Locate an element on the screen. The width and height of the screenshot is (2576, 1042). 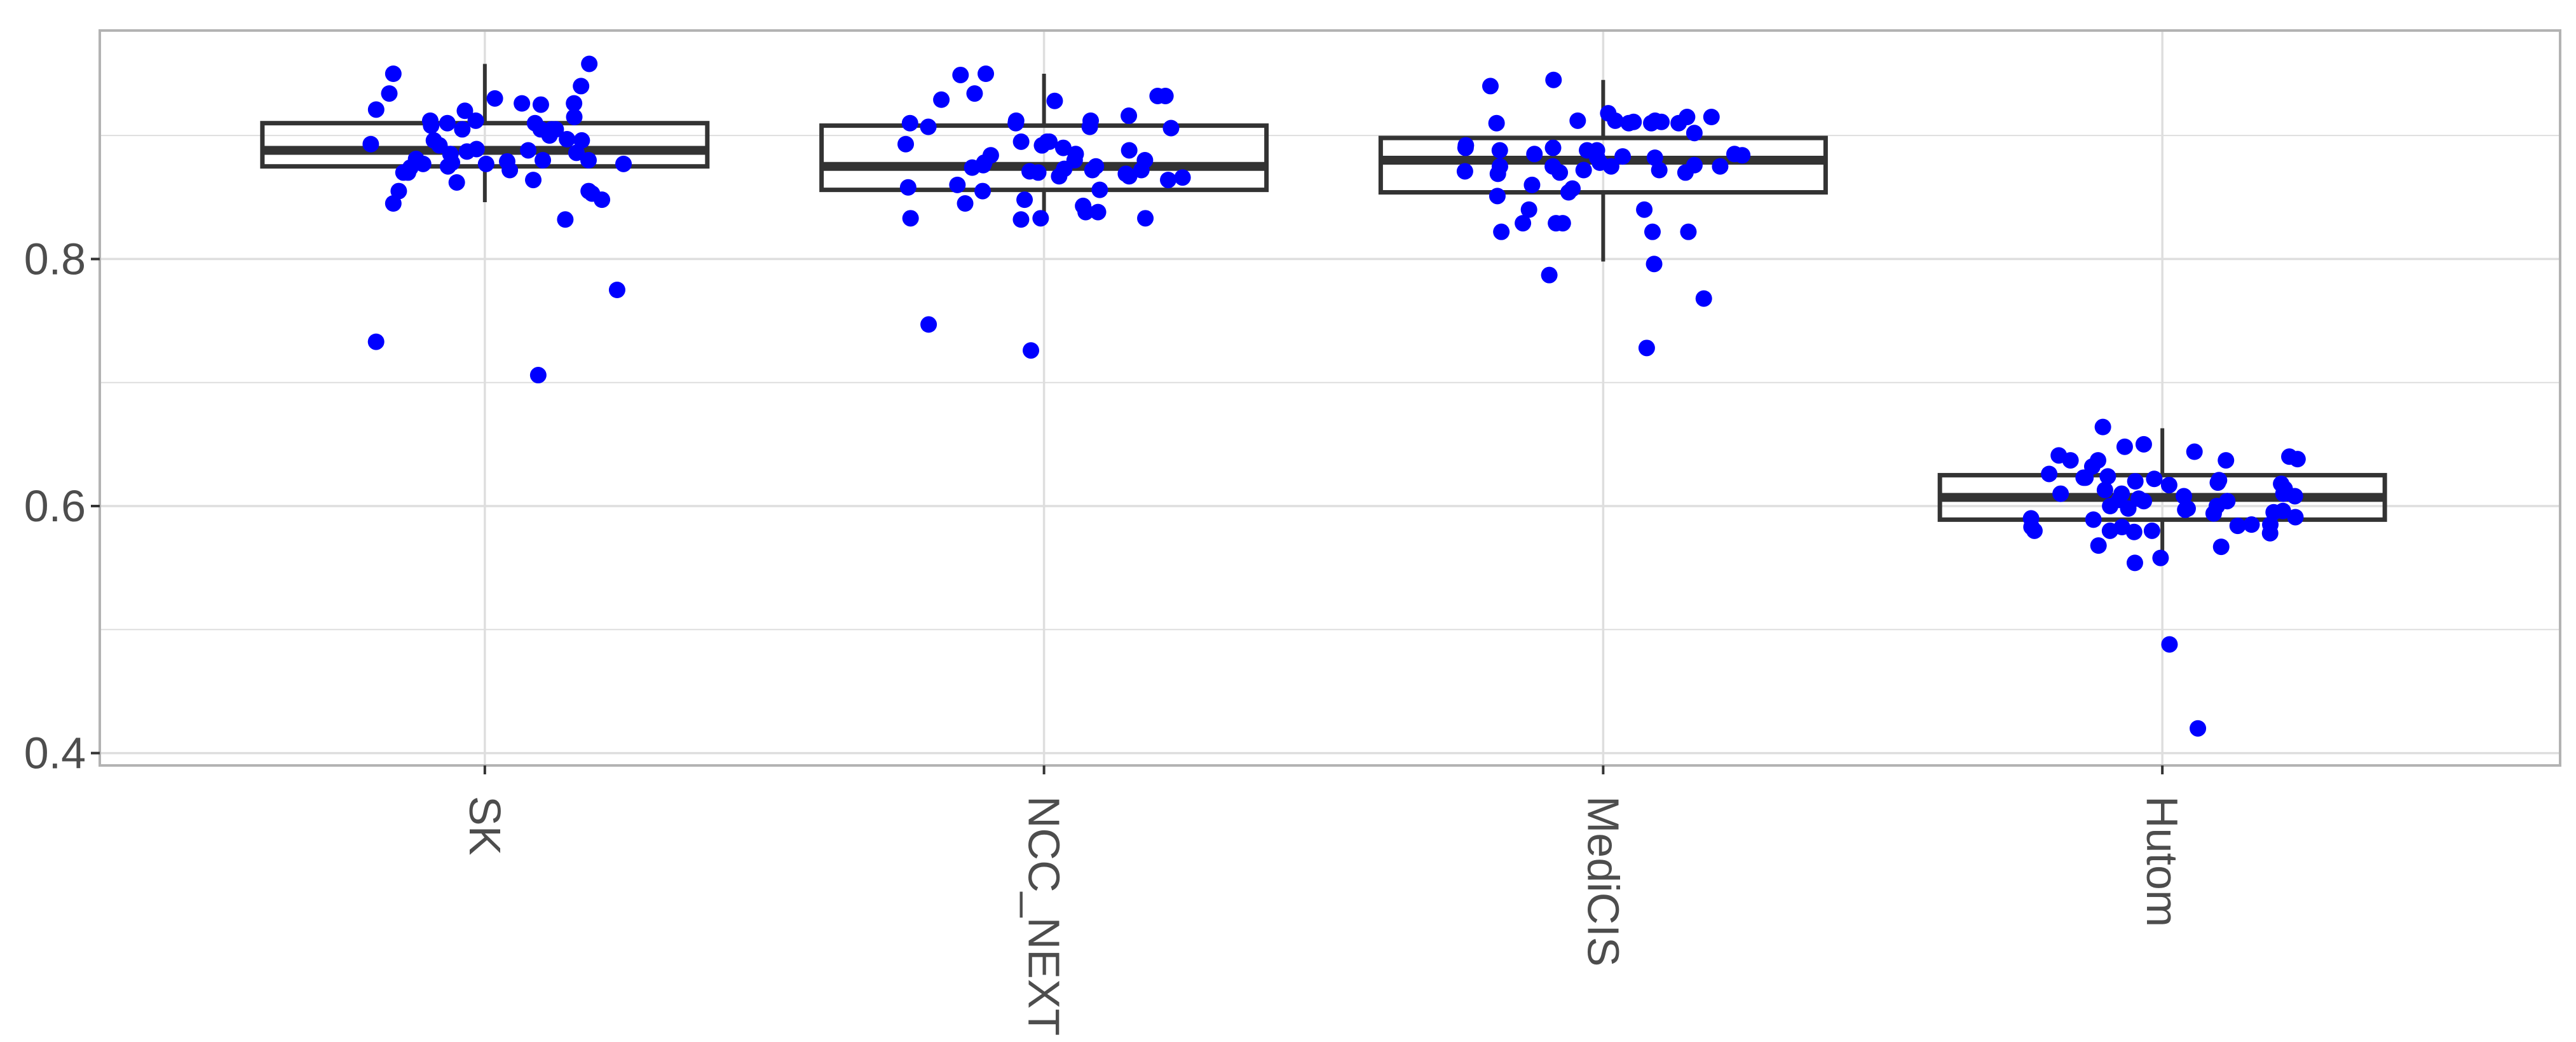
y-axis: 0.4 0.6 0.8 is located at coordinates (62, 506).